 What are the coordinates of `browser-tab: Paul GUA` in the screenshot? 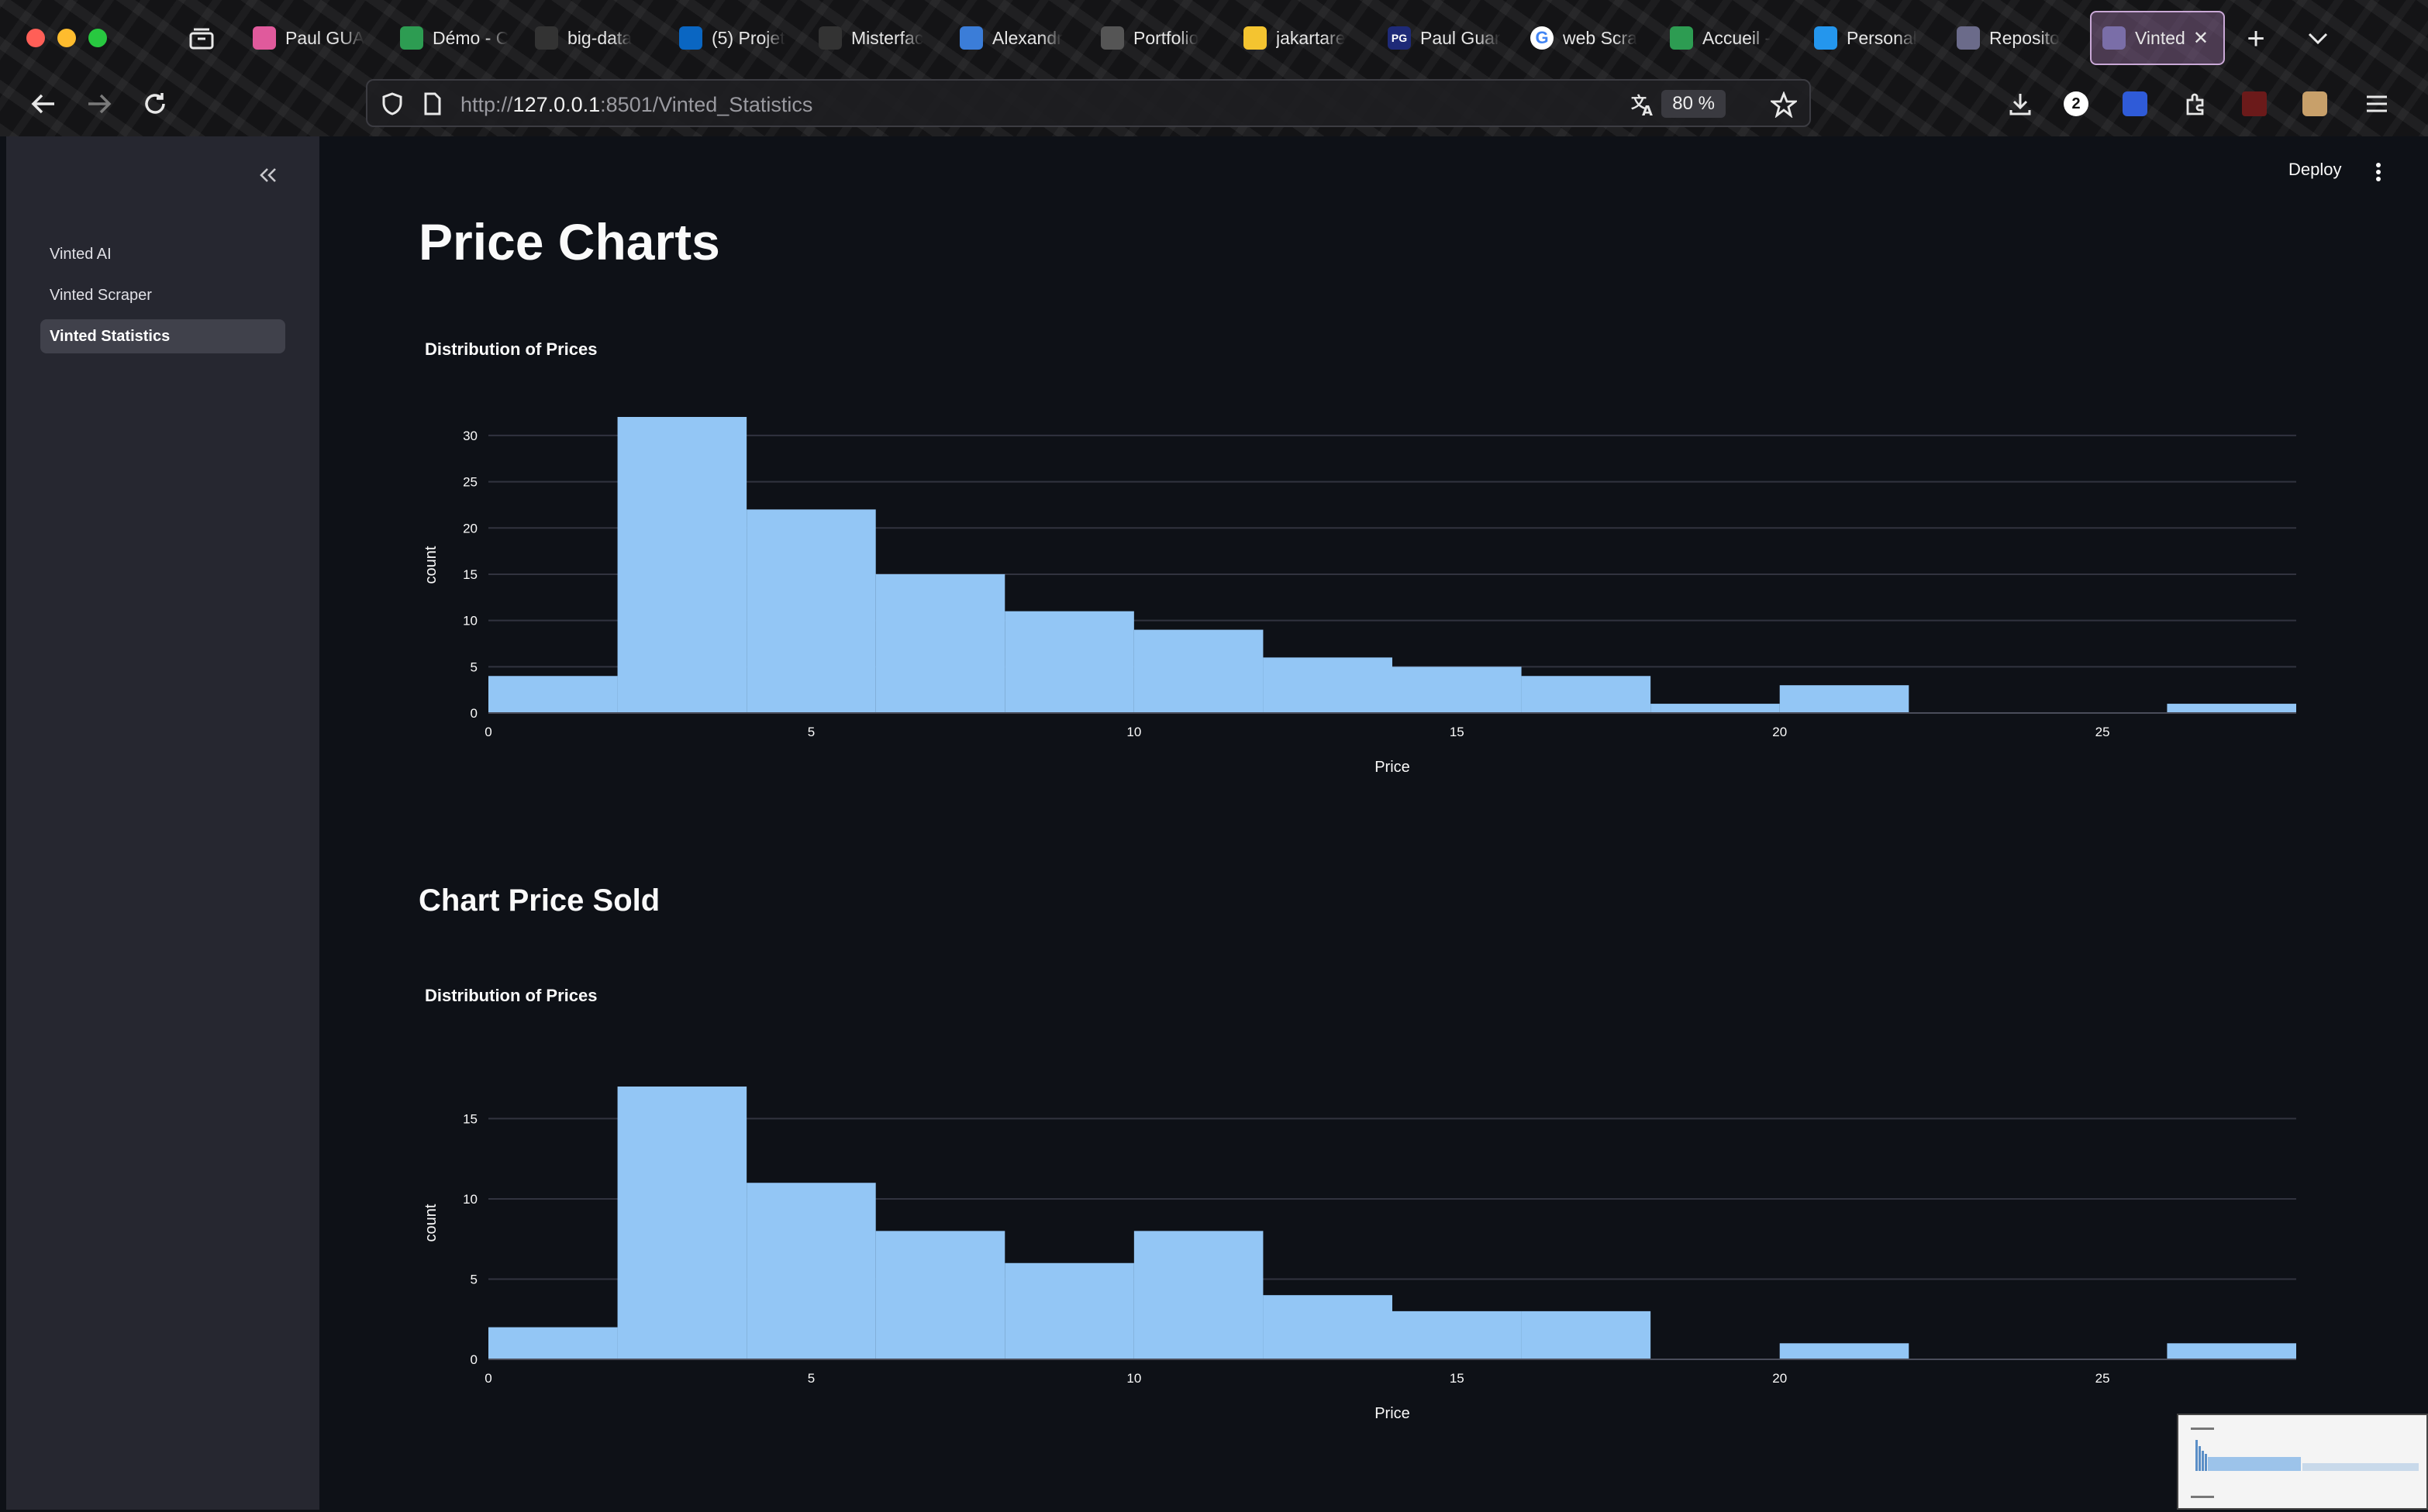 It's located at (315, 38).